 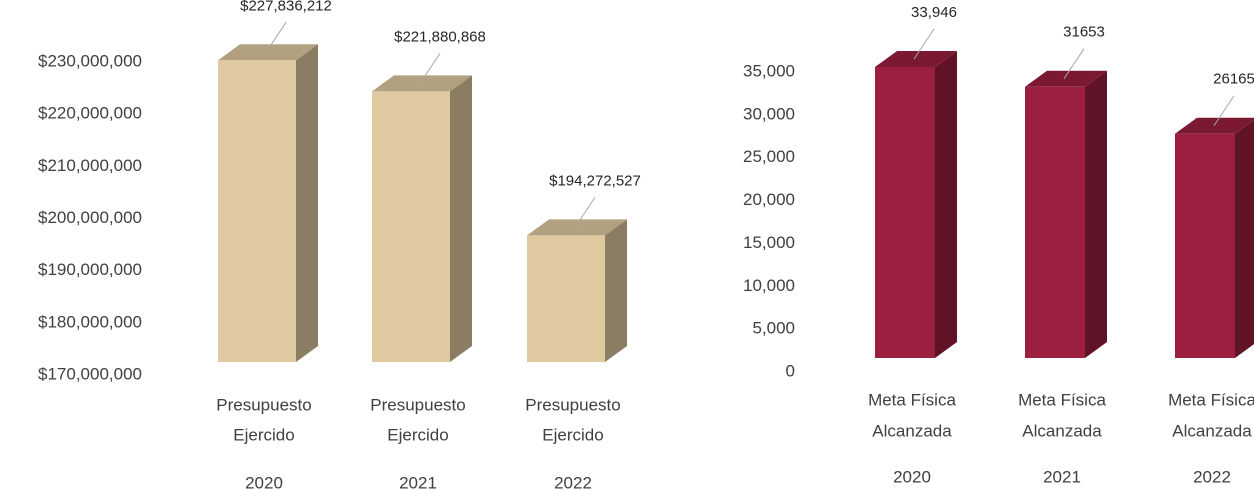 What do you see at coordinates (1084, 32) in the screenshot?
I see `value-label: 31653` at bounding box center [1084, 32].